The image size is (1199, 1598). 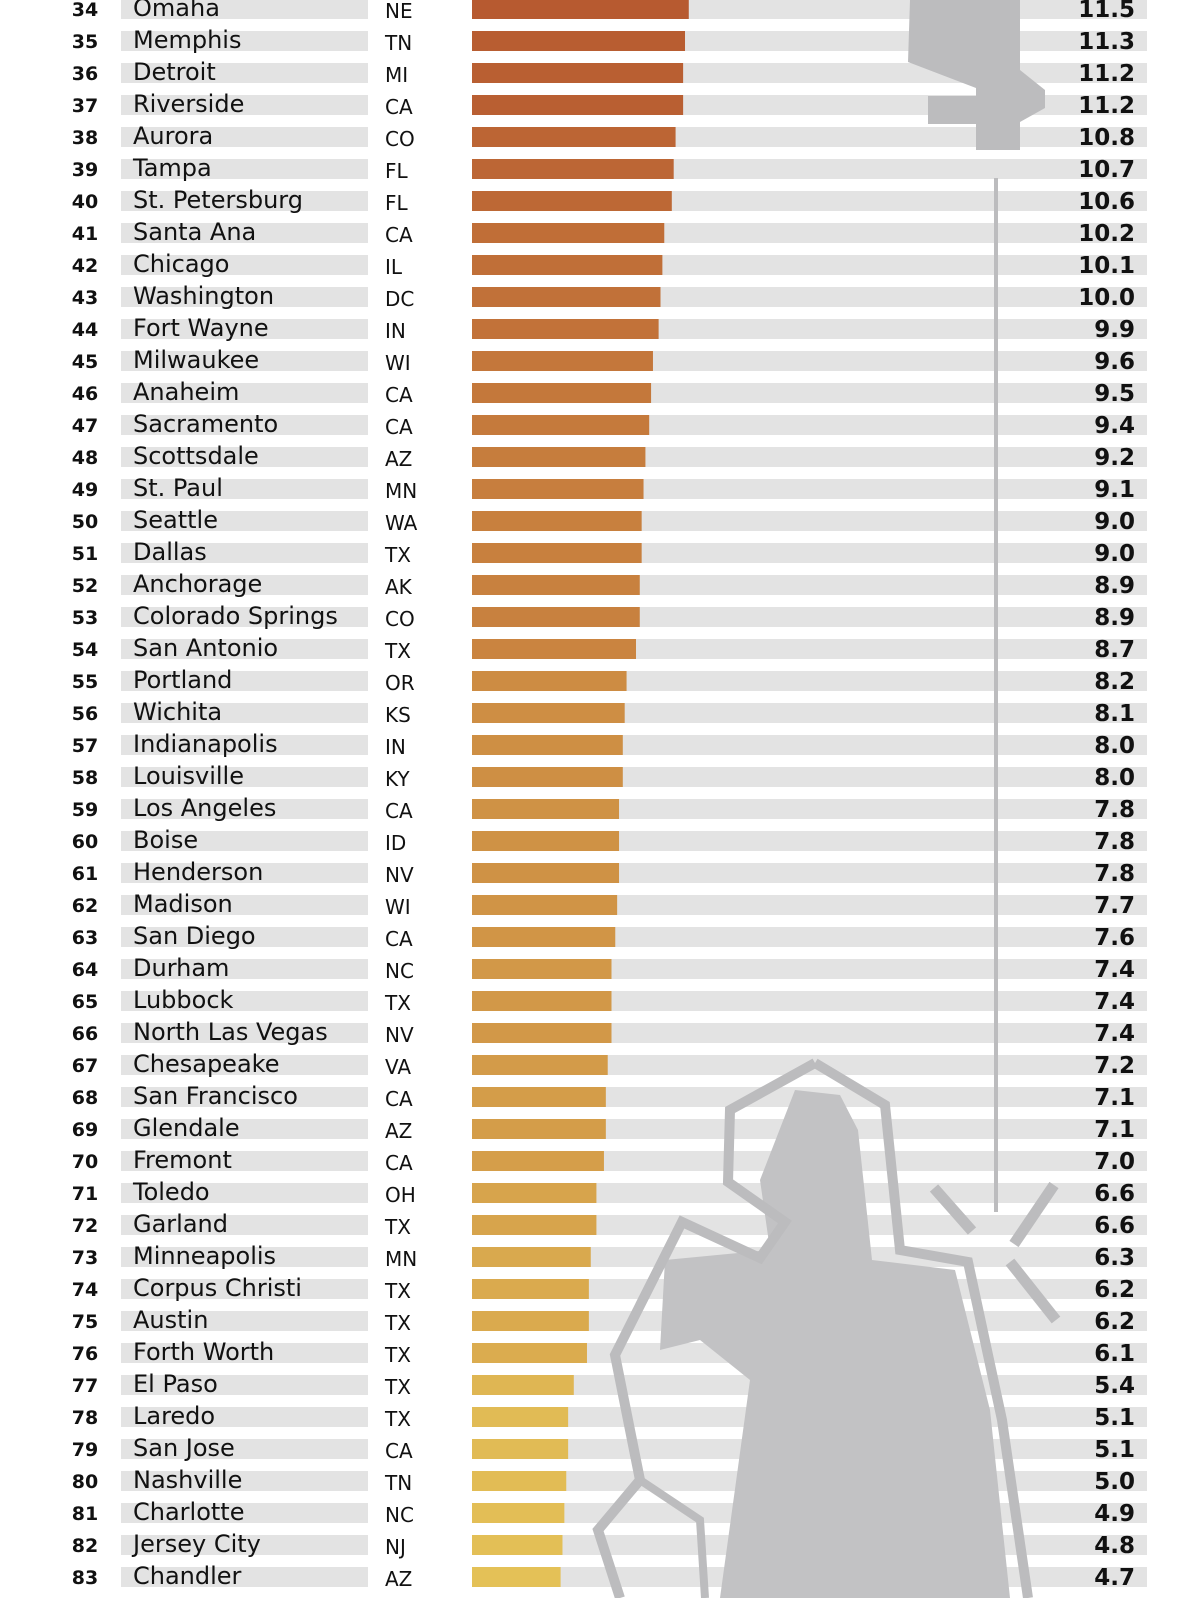 What do you see at coordinates (1114, 746) in the screenshot?
I see `value-label: 8.0` at bounding box center [1114, 746].